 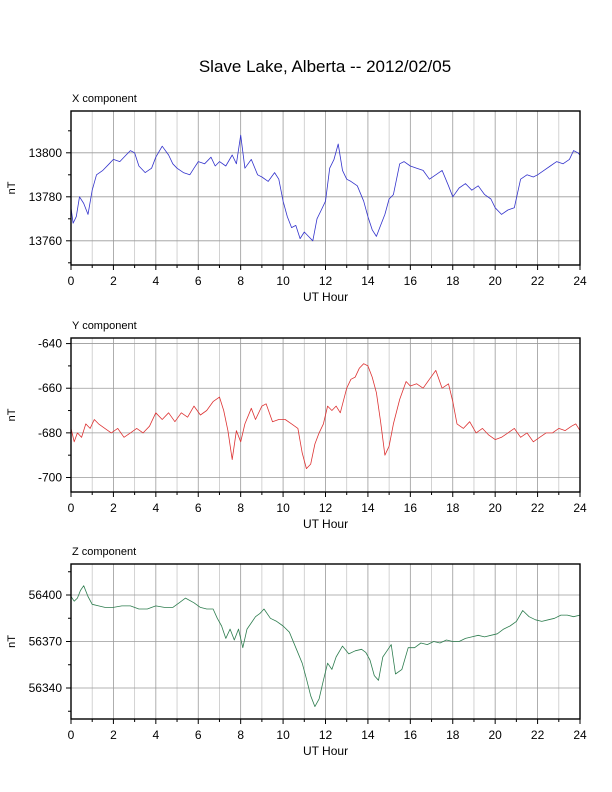 What do you see at coordinates (46, 153) in the screenshot?
I see `y-tick-label: 13800` at bounding box center [46, 153].